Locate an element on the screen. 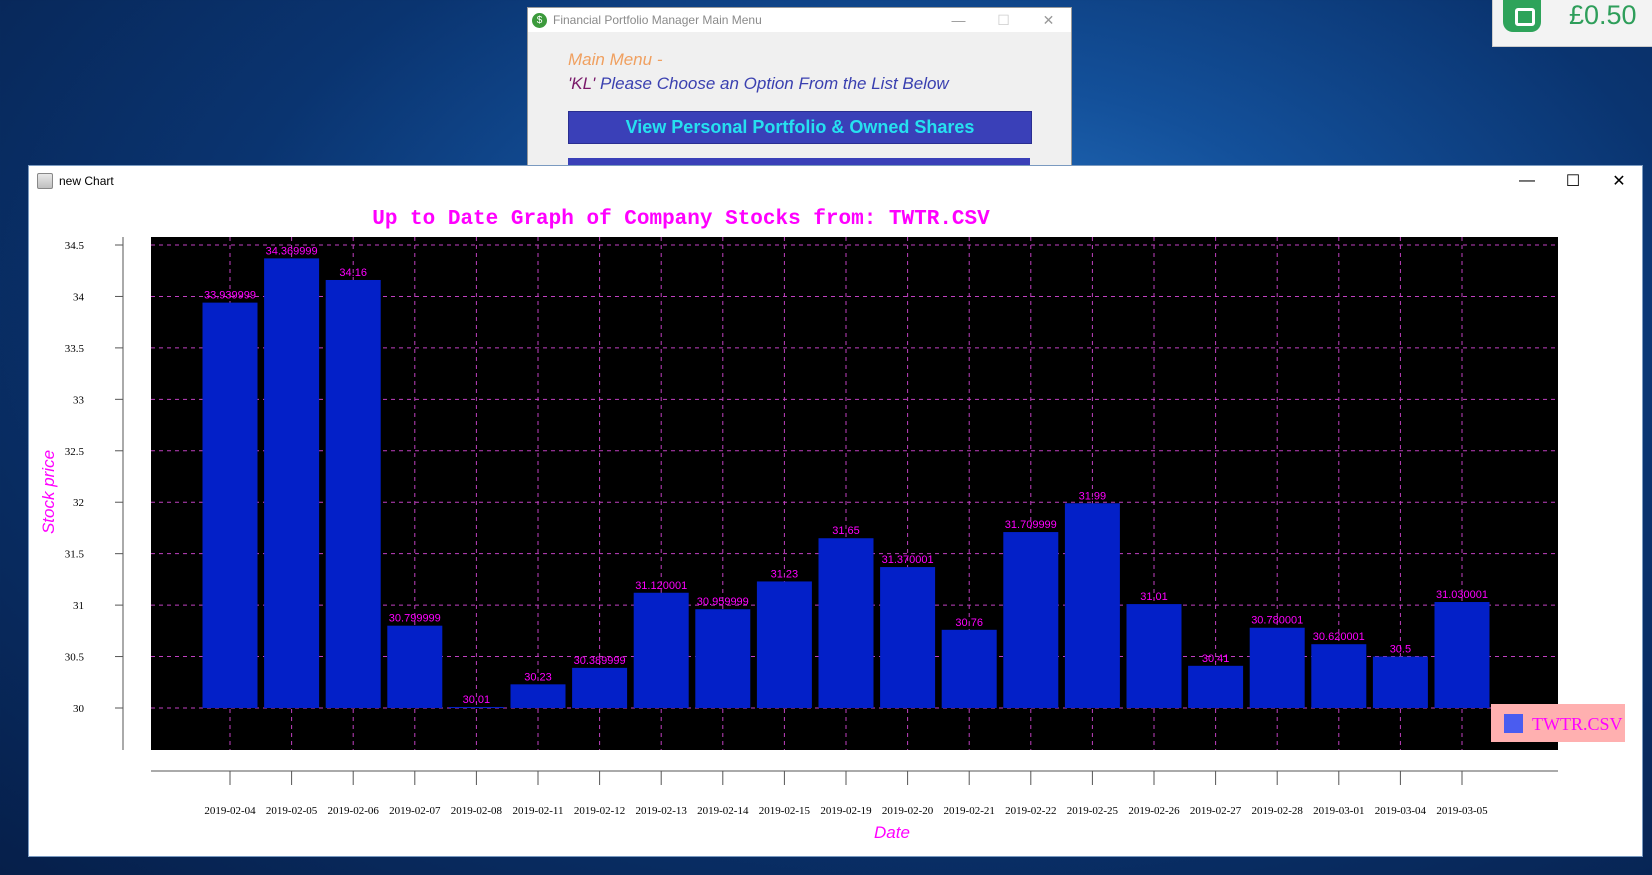 Image resolution: width=1652 pixels, height=875 pixels. x-tick-label: 2019-02-13 is located at coordinates (662, 811).